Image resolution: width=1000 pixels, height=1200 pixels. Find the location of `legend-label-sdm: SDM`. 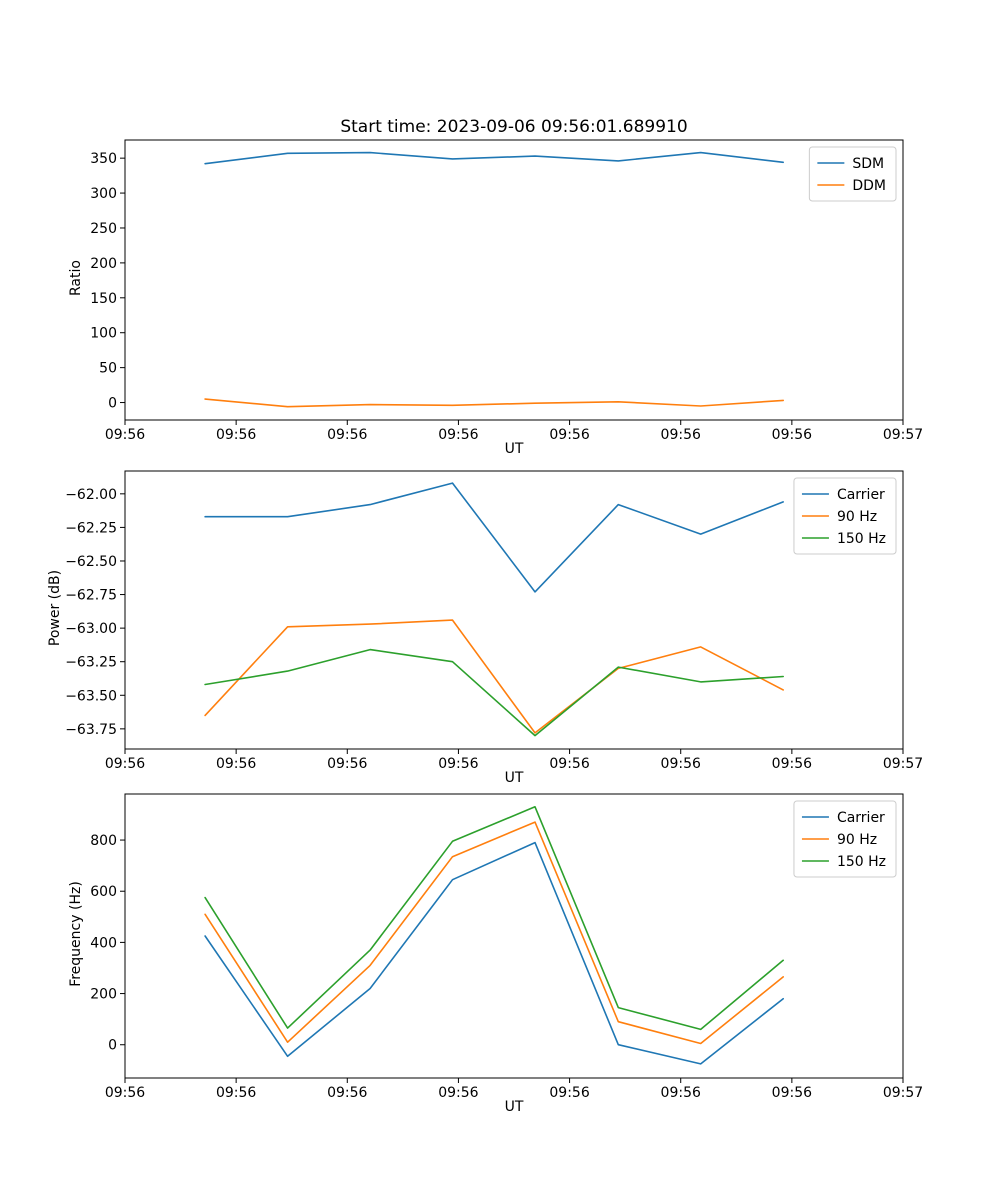

legend-label-sdm: SDM is located at coordinates (868, 164).